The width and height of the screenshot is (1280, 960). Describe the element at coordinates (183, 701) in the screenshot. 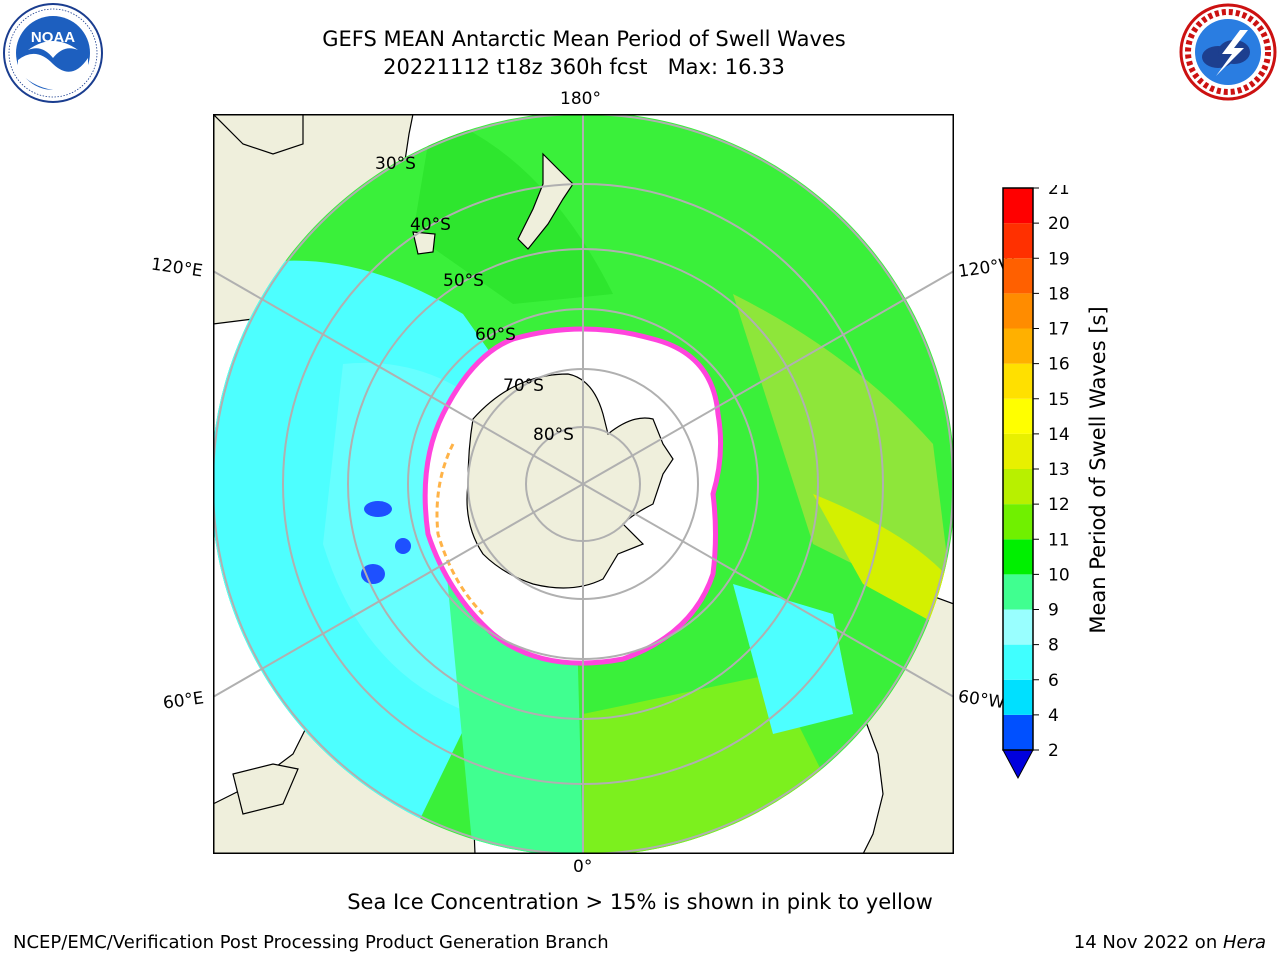

I see `lon-label-60e: 60°E` at that location.